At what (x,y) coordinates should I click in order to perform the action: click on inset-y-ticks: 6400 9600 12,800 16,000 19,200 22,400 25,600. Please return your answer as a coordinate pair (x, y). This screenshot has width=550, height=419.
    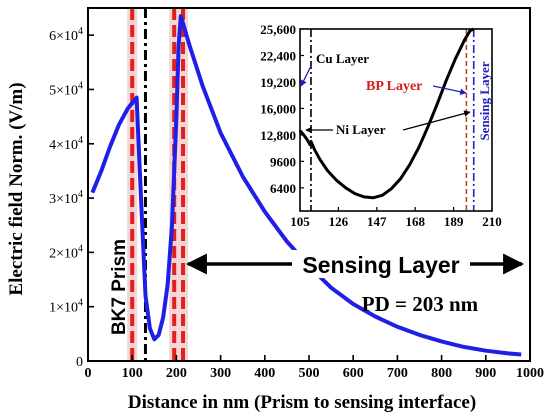
    Looking at the image, I should click on (282, 109).